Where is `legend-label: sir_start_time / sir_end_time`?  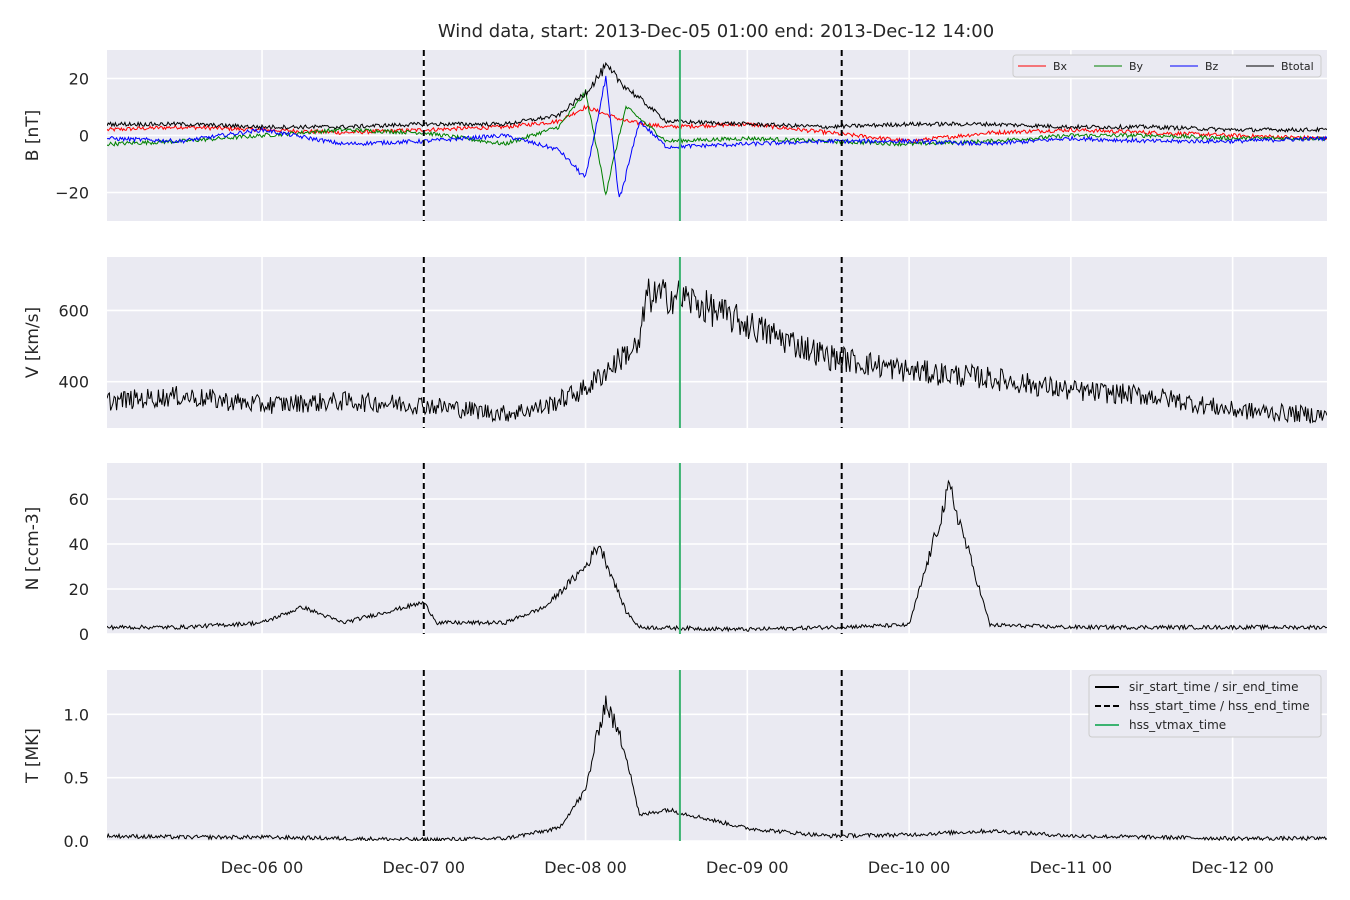 legend-label: sir_start_time / sir_end_time is located at coordinates (1214, 687).